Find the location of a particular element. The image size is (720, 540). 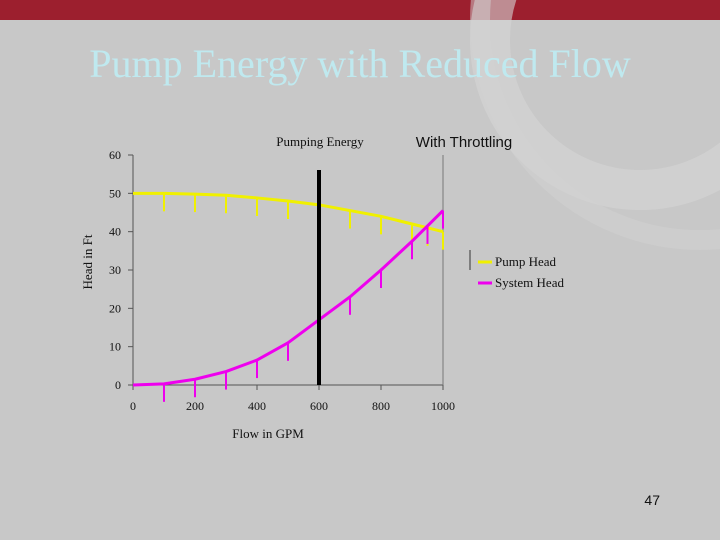

series-line-pump-head is located at coordinates (288, 212).